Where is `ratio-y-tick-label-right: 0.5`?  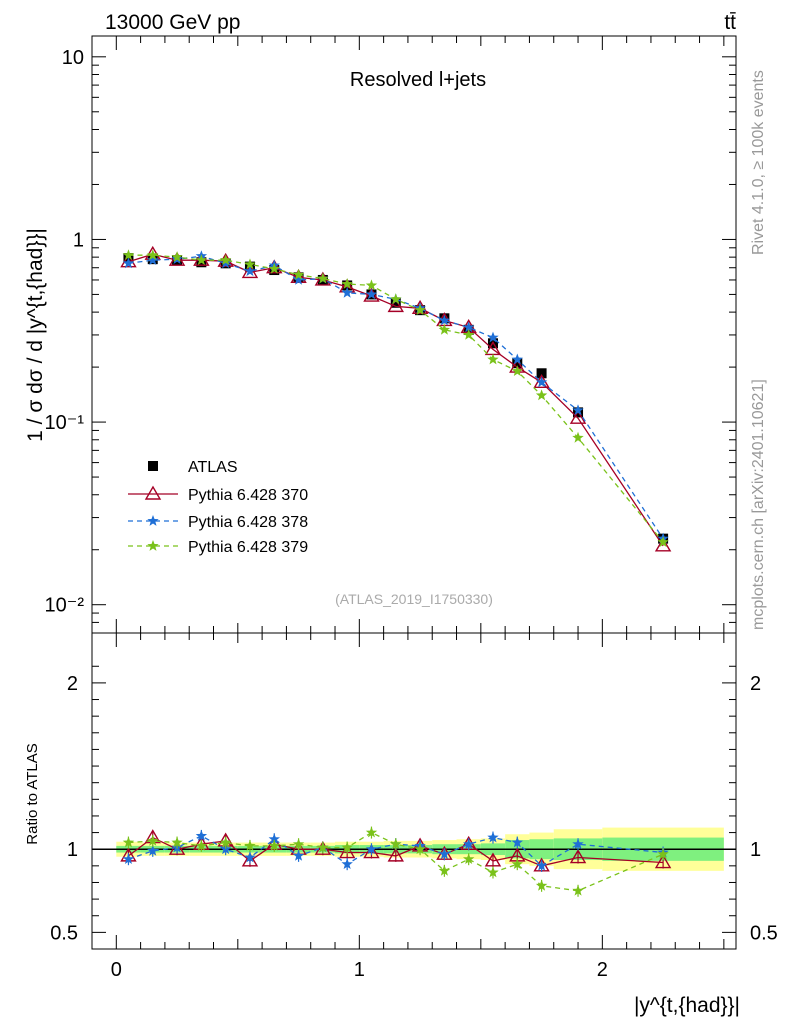
ratio-y-tick-label-right: 0.5 is located at coordinates (764, 933).